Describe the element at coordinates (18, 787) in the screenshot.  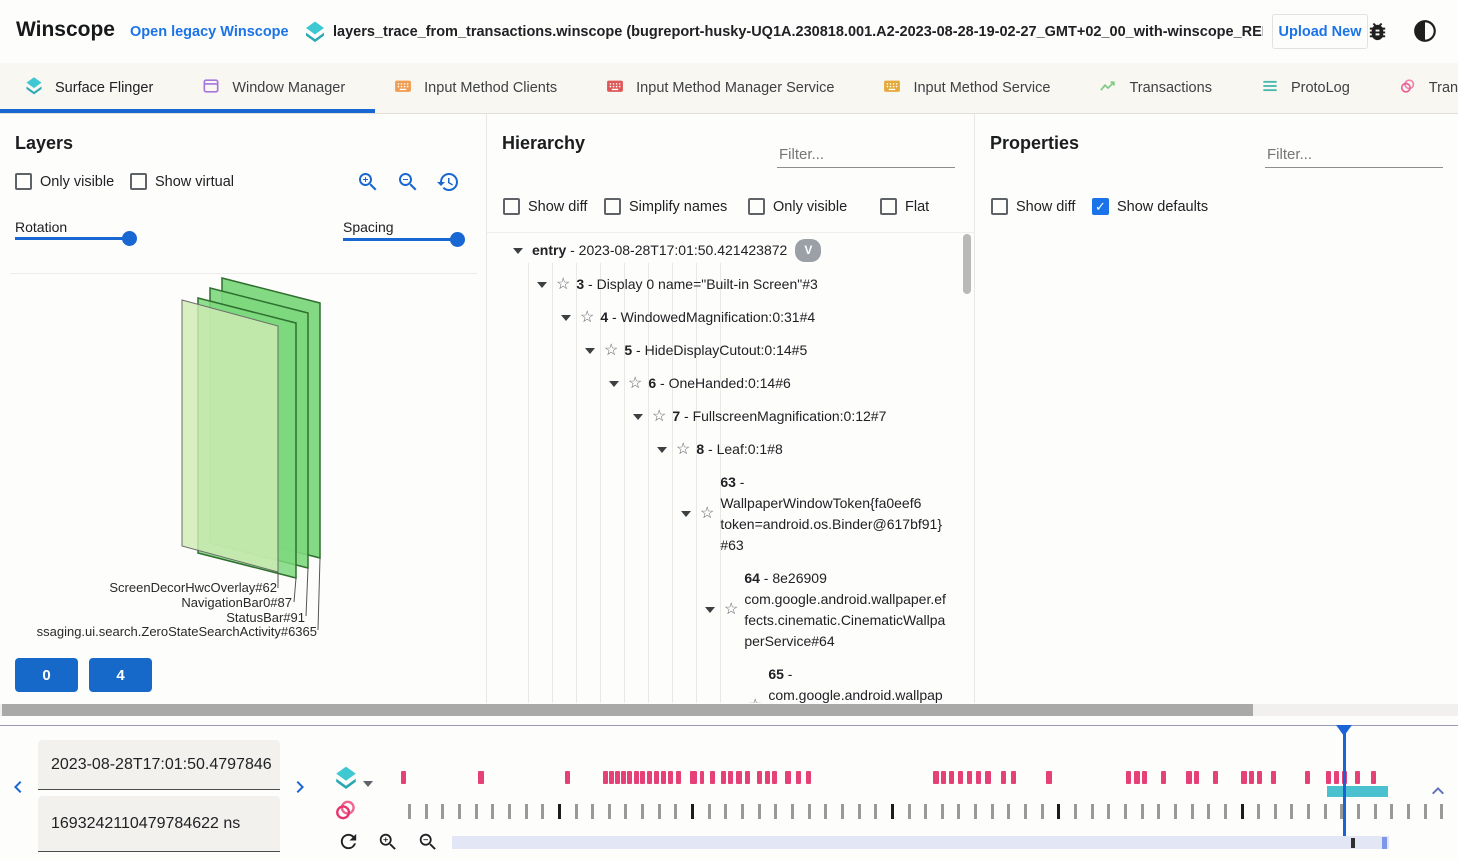
I see `prev-entry-button` at that location.